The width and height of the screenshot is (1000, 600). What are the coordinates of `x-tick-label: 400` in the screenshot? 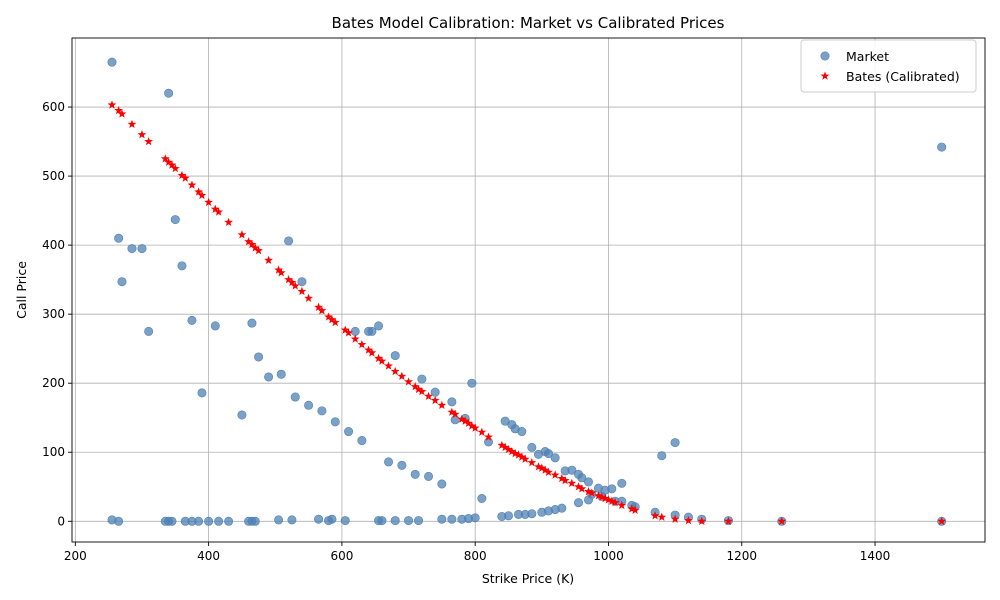 It's located at (208, 556).